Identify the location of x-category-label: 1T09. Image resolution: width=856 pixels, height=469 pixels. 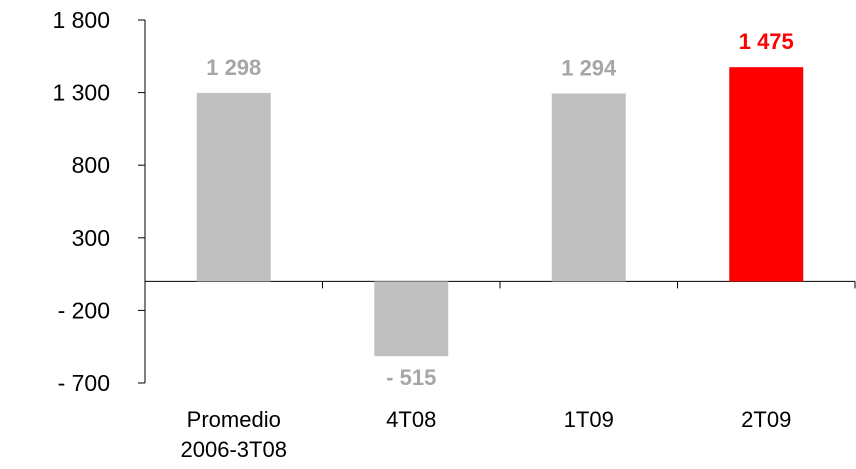
(589, 419).